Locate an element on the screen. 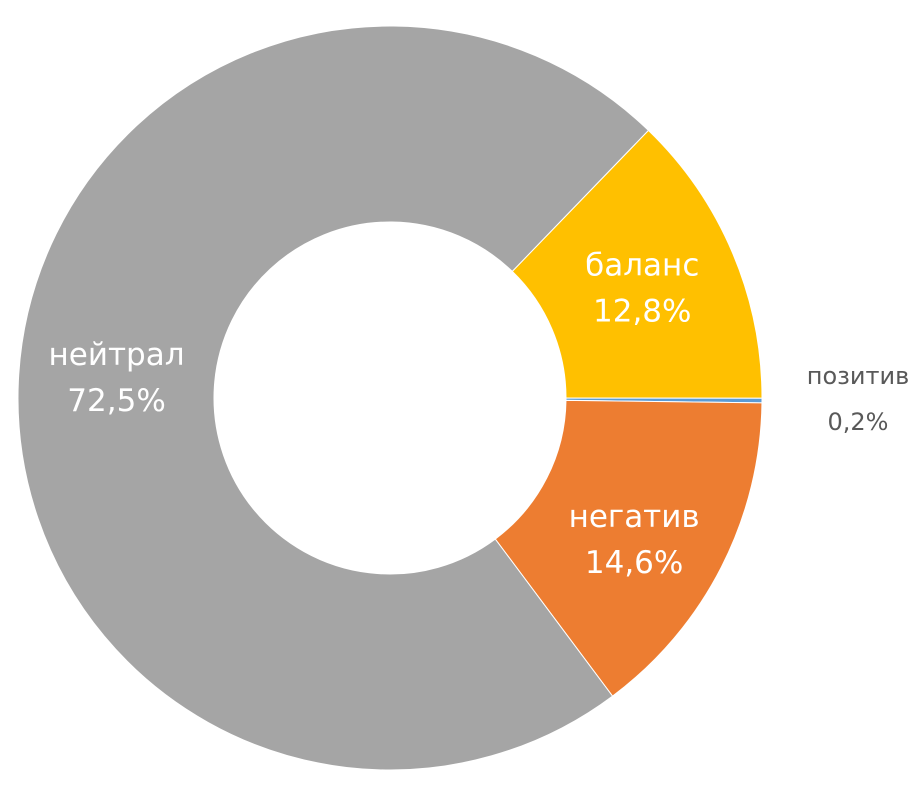  slice-value-label: 14,6% is located at coordinates (634, 563).